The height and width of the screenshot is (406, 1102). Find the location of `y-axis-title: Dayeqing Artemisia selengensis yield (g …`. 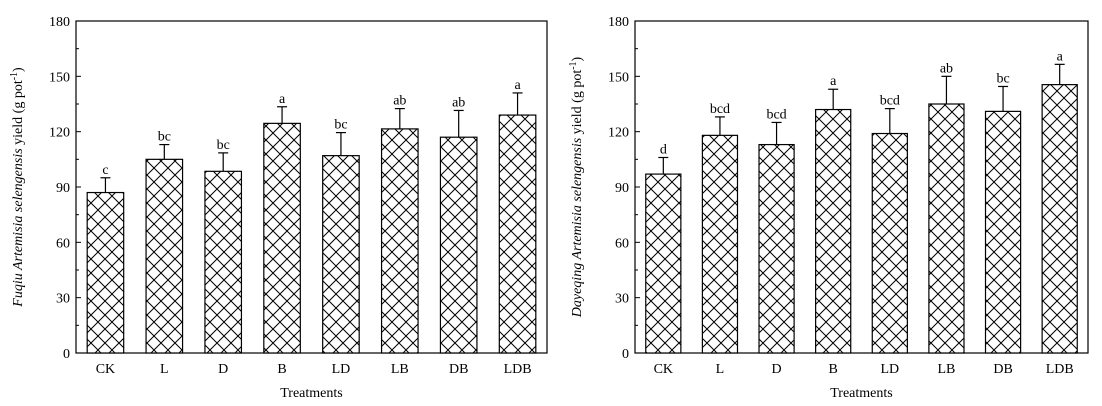

y-axis-title: Dayeqing Artemisia selengensis yield (g … is located at coordinates (577, 187).